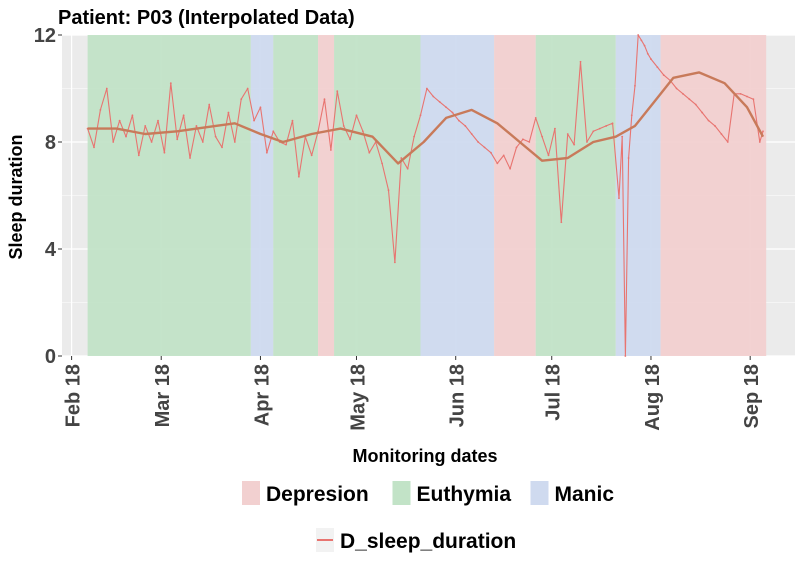  Describe the element at coordinates (263, 395) in the screenshot. I see `x-tick-label: Apr 18` at that location.